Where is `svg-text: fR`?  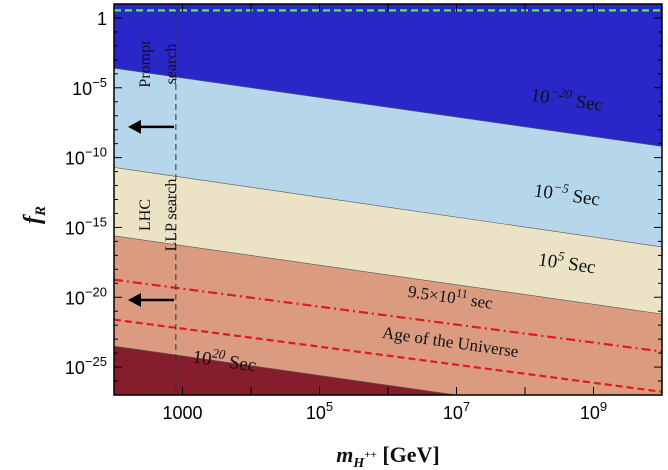
svg-text: fR is located at coordinates (34, 215).